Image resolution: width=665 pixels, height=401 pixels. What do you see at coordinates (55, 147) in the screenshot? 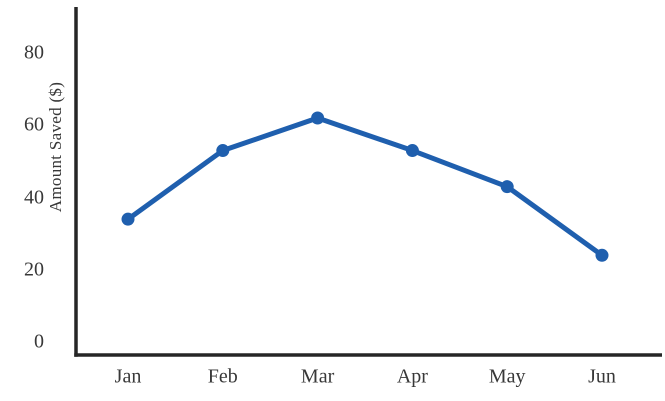
I see `y-axis-title: Amount Saved ($)` at bounding box center [55, 147].